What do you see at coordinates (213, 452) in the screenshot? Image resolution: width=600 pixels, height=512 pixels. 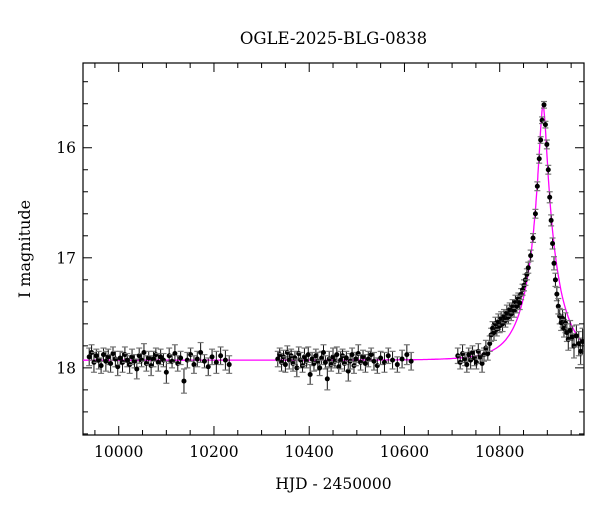 I see `svg-text: 10200` at bounding box center [213, 452].